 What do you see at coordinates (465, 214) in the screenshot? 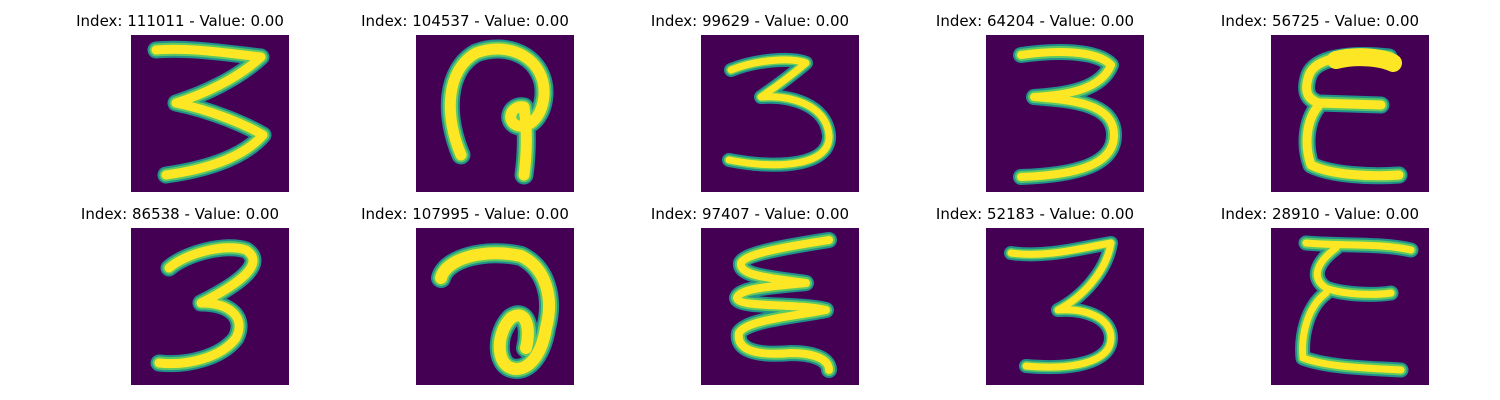
I see `panel-title: Index: 107995 - Value: 0.00` at bounding box center [465, 214].